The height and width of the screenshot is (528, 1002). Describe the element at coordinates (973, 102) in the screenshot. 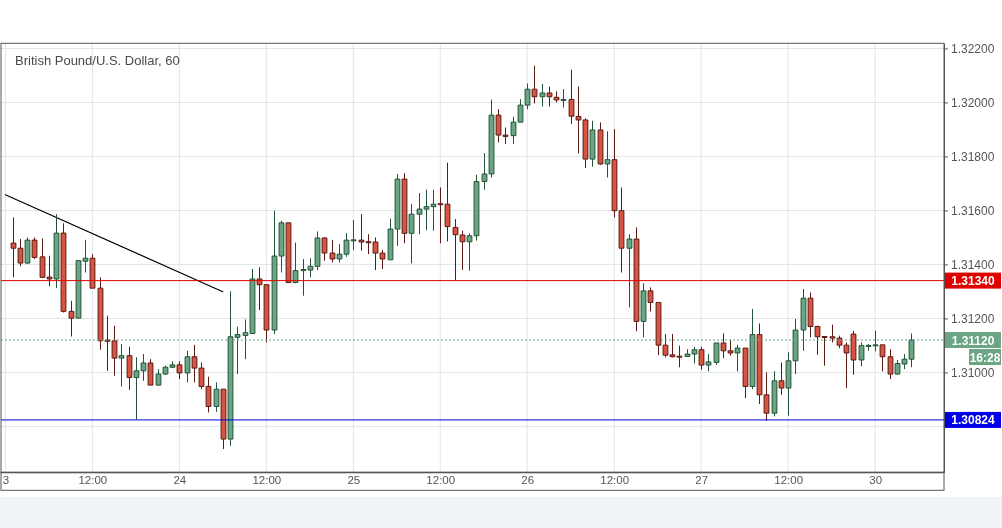

I see `y-tick-label: 1.32000` at that location.